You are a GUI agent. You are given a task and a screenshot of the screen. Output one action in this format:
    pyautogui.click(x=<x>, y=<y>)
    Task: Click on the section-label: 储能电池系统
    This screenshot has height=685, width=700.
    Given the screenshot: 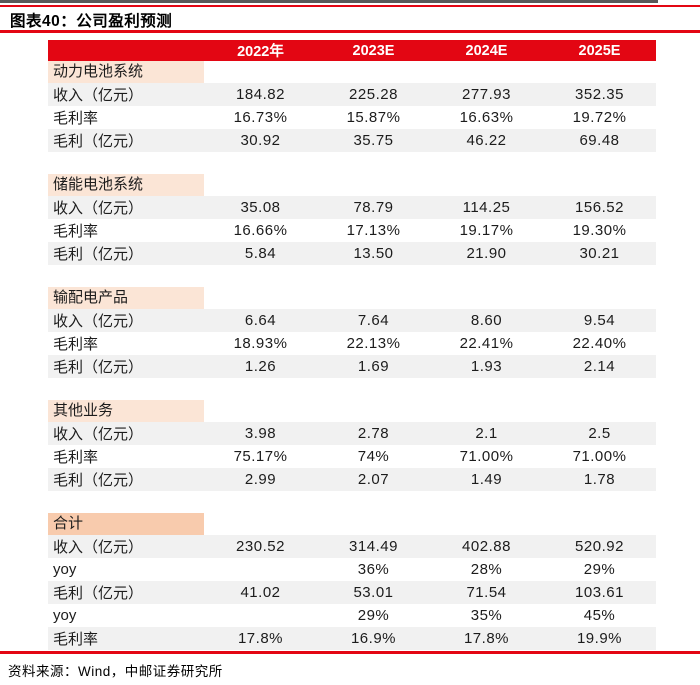 What is the action you would take?
    pyautogui.click(x=126, y=185)
    